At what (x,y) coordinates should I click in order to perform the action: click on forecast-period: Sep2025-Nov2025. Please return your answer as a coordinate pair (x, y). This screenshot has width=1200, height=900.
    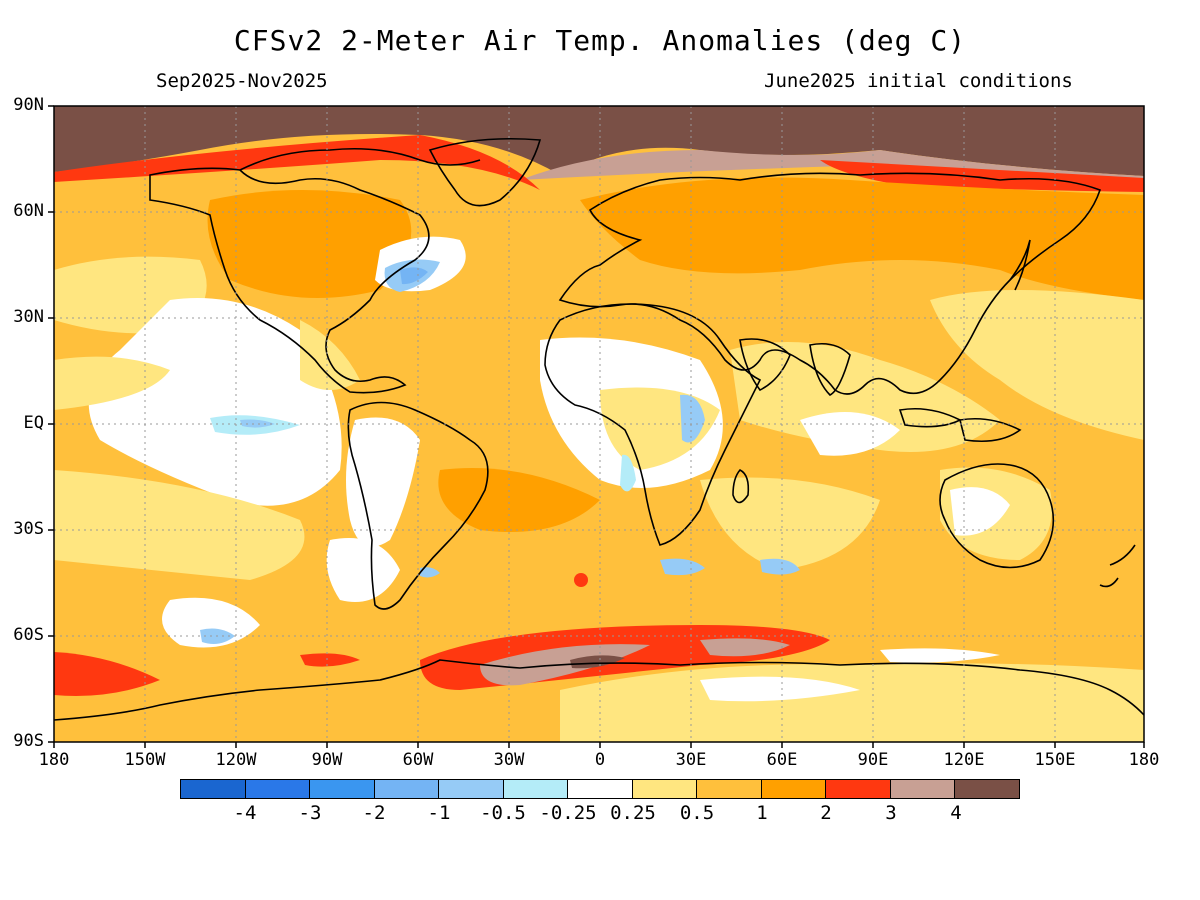
    Looking at the image, I should click on (242, 81).